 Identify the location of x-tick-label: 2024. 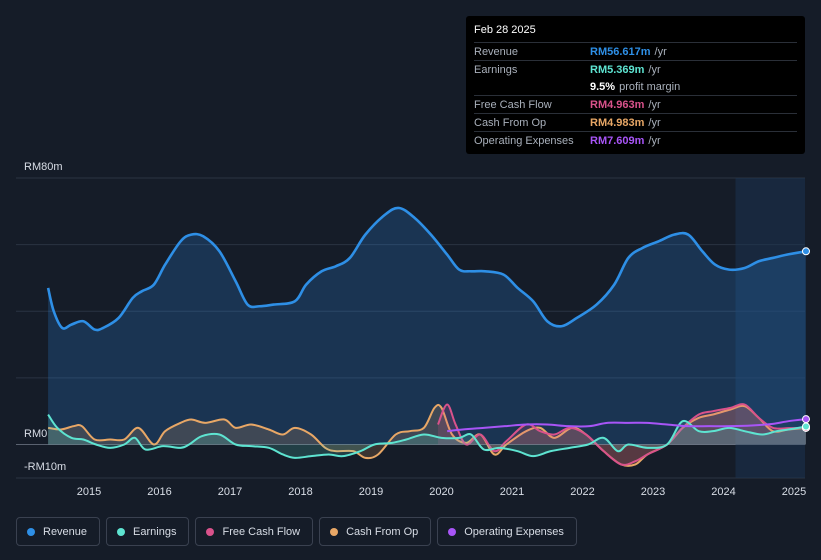
(723, 492).